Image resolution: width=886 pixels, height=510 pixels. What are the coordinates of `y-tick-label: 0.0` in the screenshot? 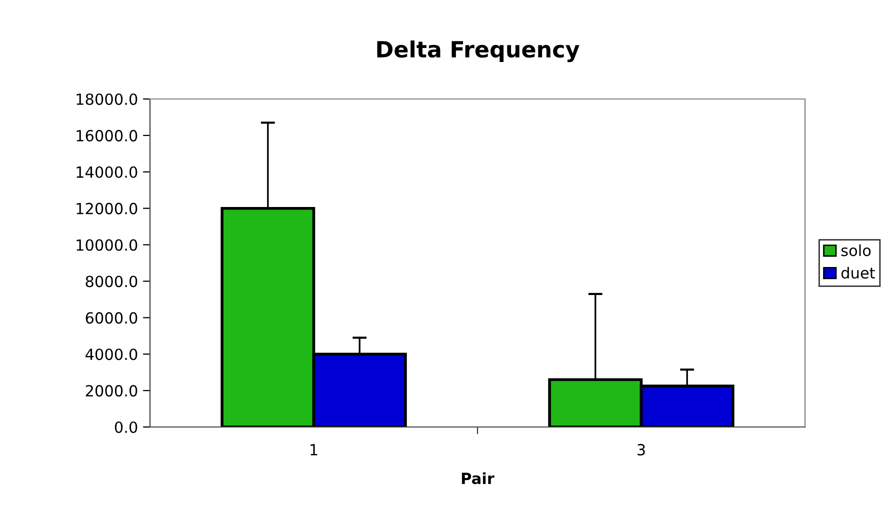 It's located at (126, 427).